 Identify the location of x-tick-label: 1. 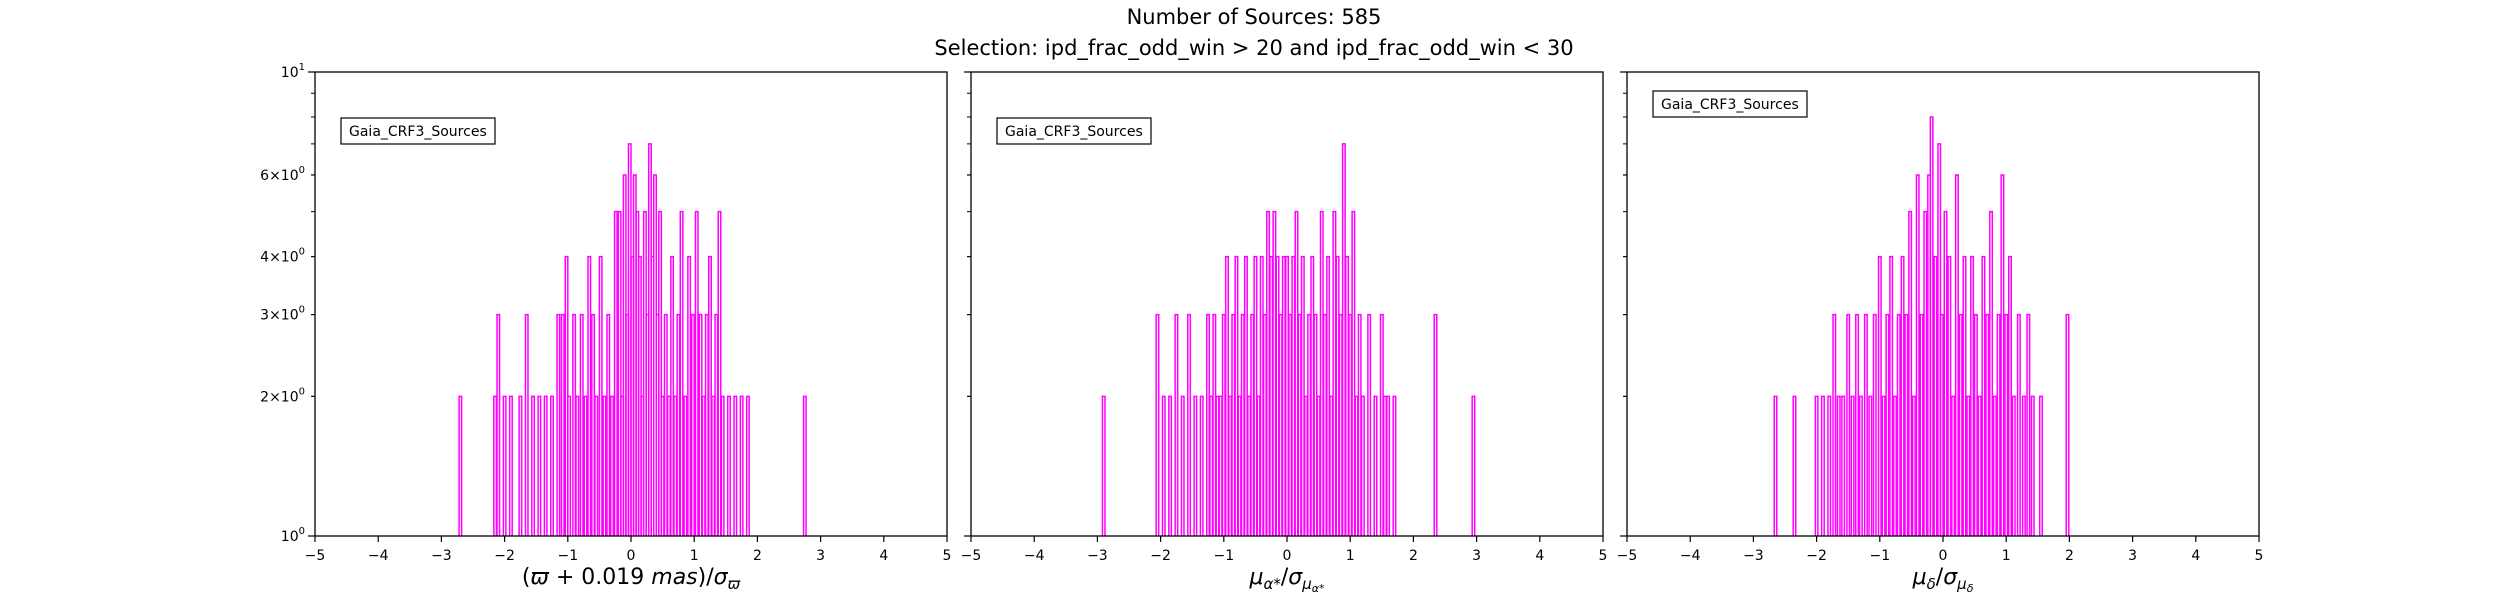
(1350, 556).